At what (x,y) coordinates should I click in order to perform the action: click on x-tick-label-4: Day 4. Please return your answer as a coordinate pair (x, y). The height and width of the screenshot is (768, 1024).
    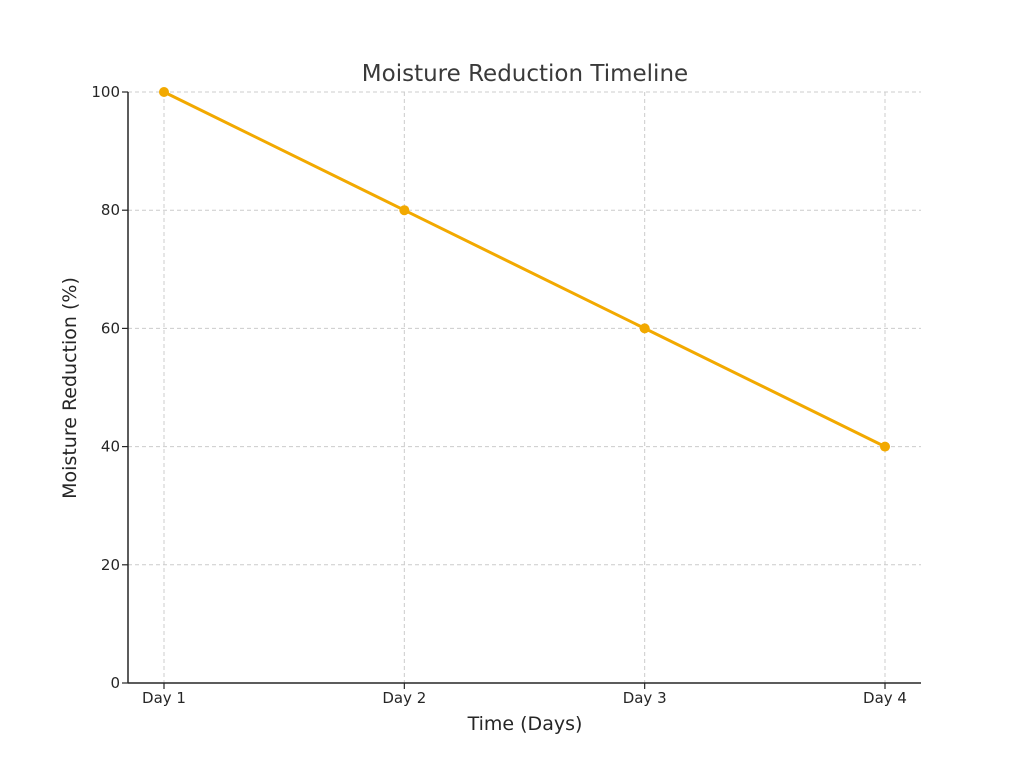
    Looking at the image, I should click on (885, 698).